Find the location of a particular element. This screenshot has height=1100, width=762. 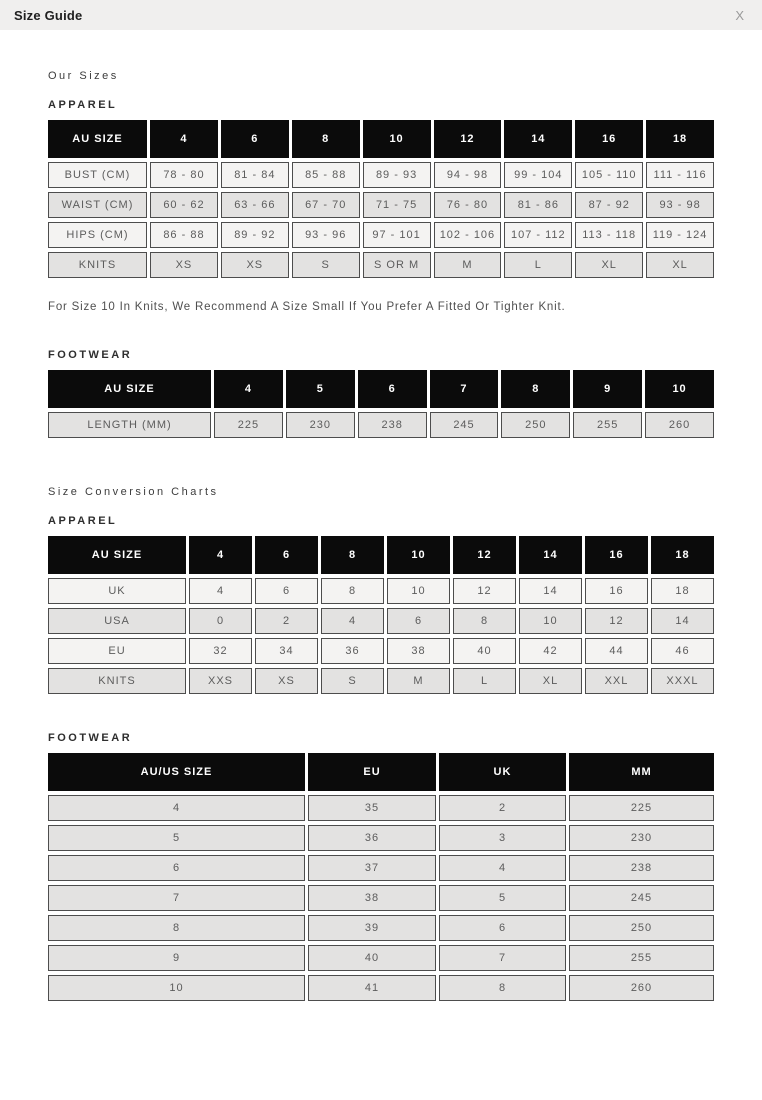

size-value-cell: 2 is located at coordinates (286, 621).